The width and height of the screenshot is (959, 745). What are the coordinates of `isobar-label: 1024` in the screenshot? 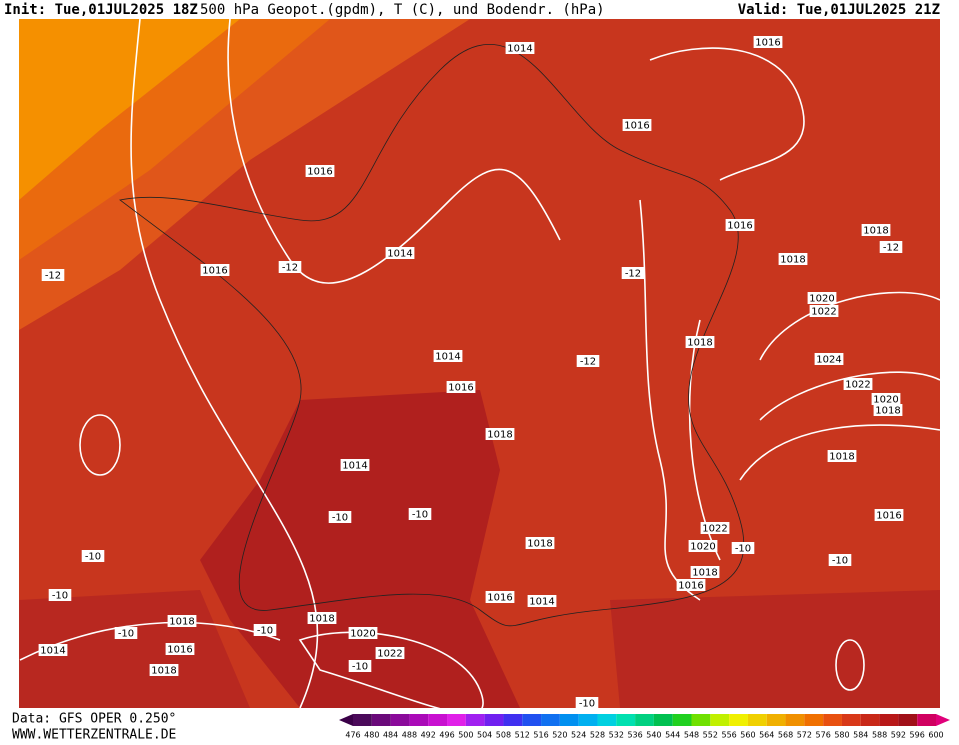 It's located at (828, 360).